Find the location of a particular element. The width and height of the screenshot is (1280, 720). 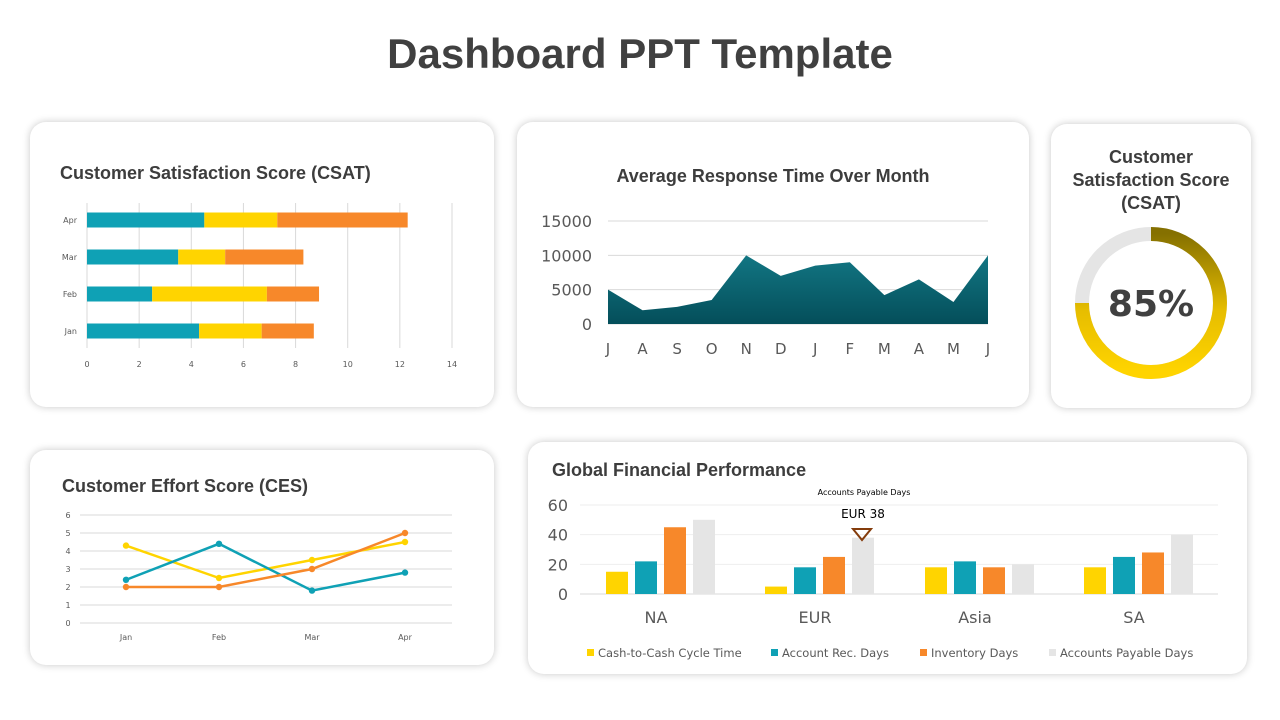

ces-y-tick-label: 1 is located at coordinates (67, 605).